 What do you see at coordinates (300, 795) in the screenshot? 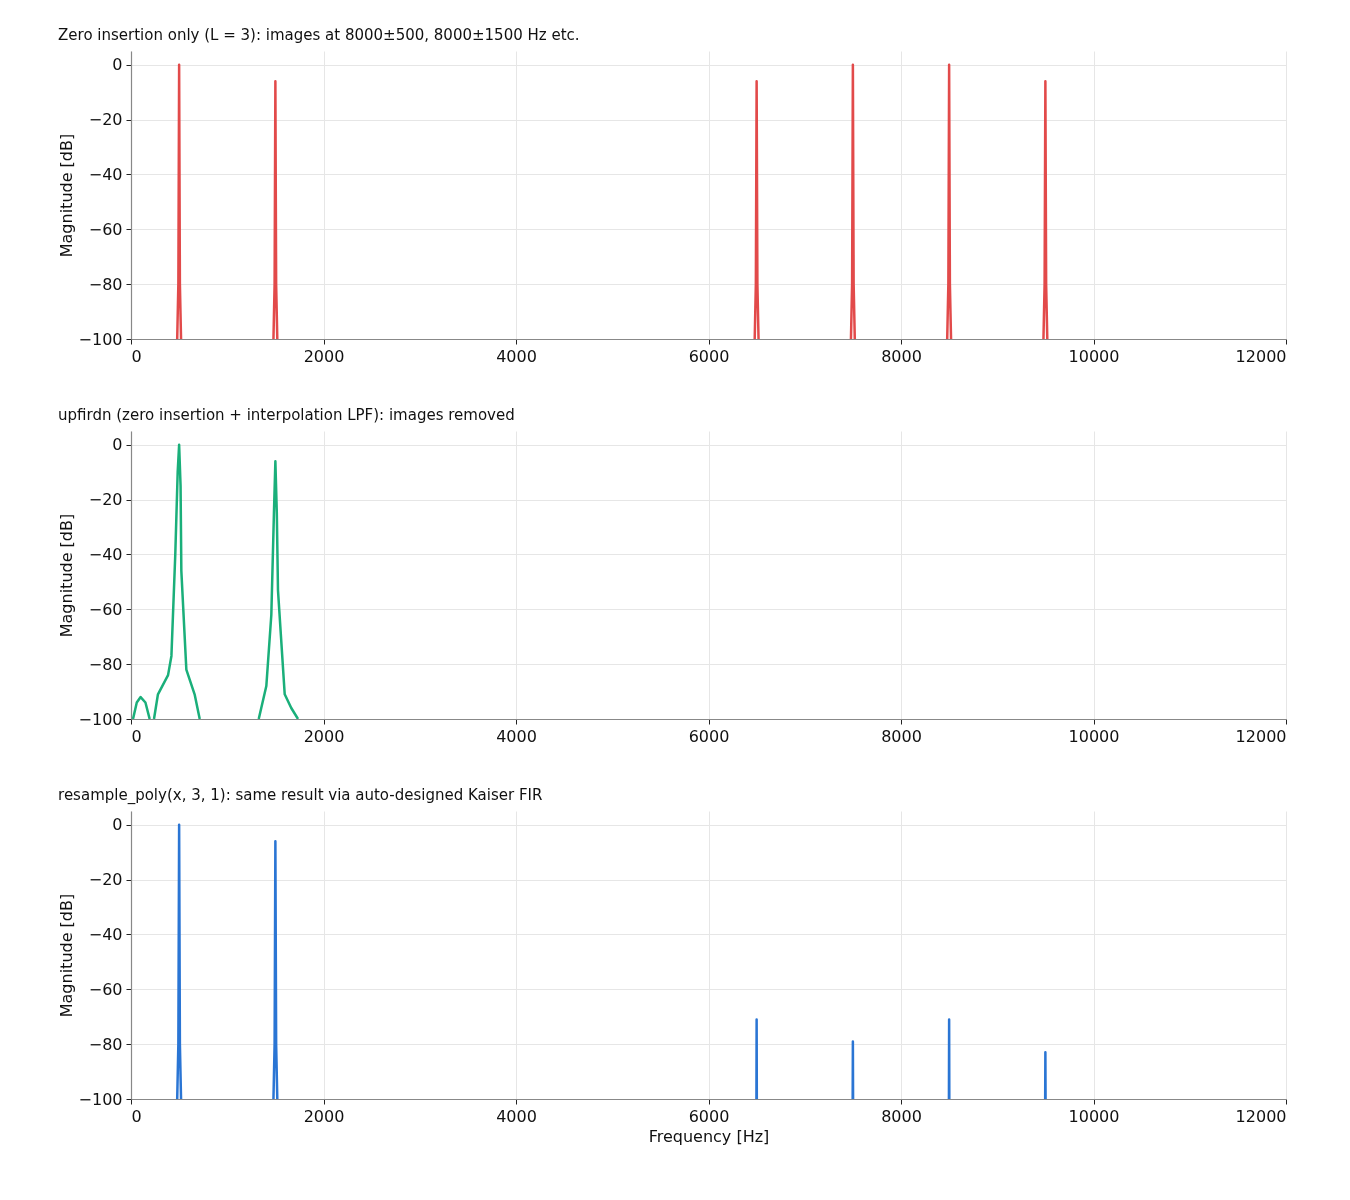
I see `chart-title: resample_poly(x, 3, 1): same result via auto-designed Kaiser FIR` at bounding box center [300, 795].